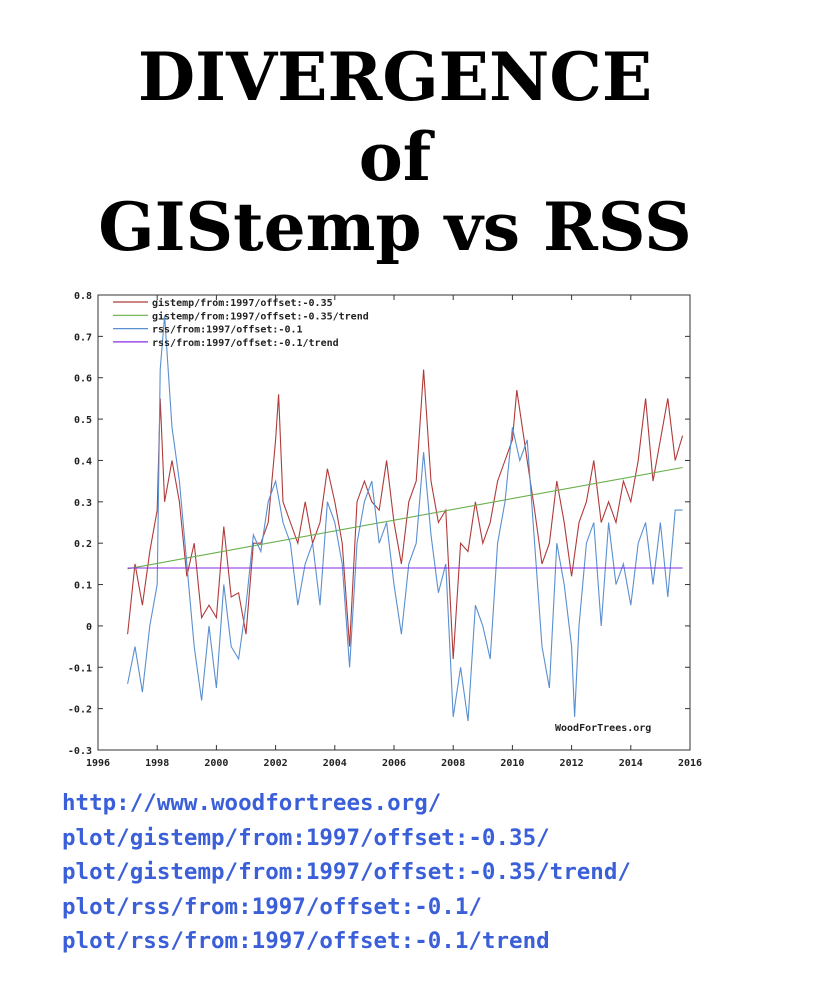 The height and width of the screenshot is (997, 835). I want to click on y-tick-label: 0, so click(89, 627).